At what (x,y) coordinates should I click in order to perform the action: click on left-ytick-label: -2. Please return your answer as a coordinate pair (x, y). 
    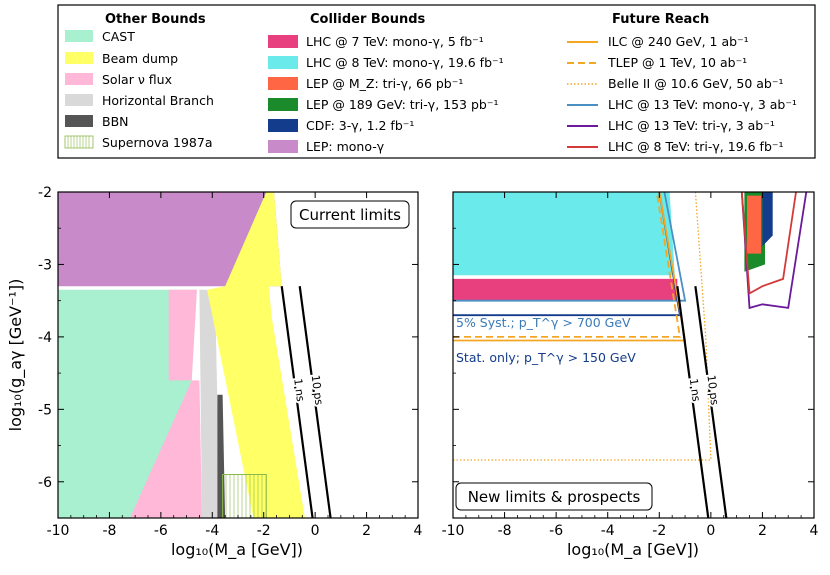
    Looking at the image, I should click on (45, 193).